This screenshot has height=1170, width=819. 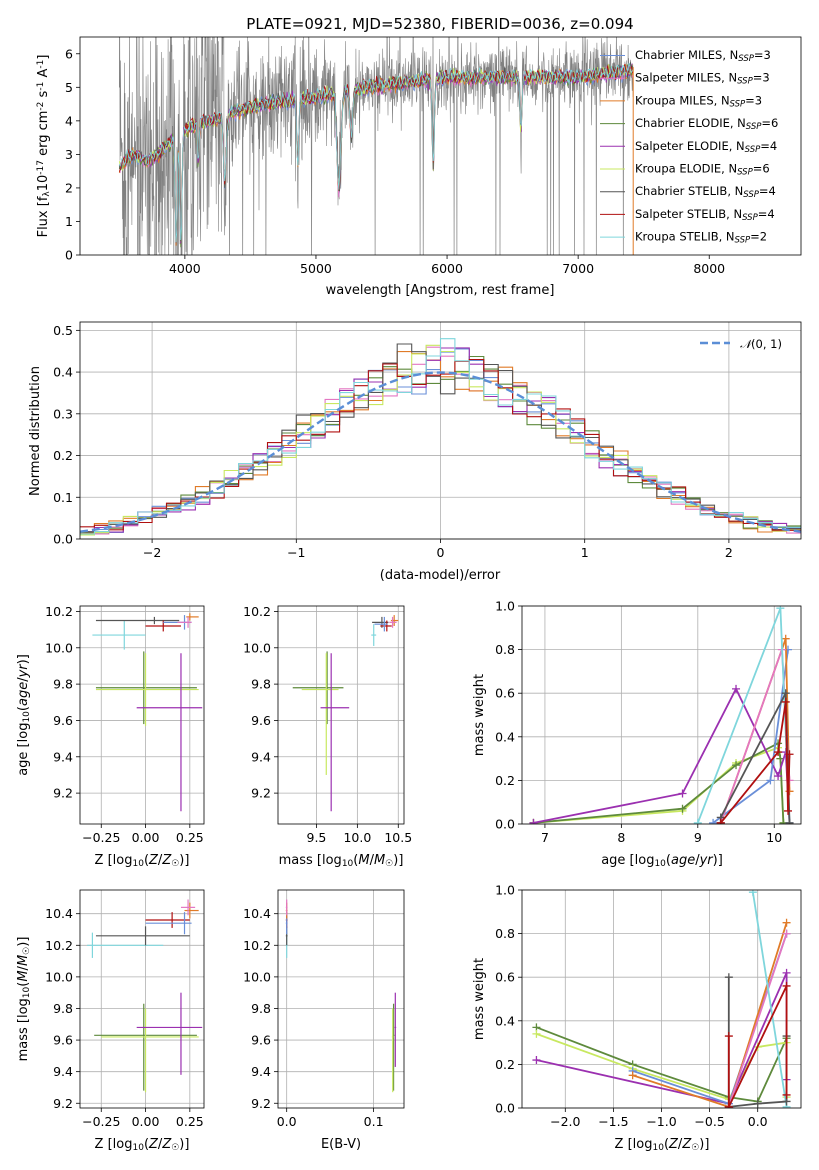 I want to click on axes-frame, so click(x=661, y=715).